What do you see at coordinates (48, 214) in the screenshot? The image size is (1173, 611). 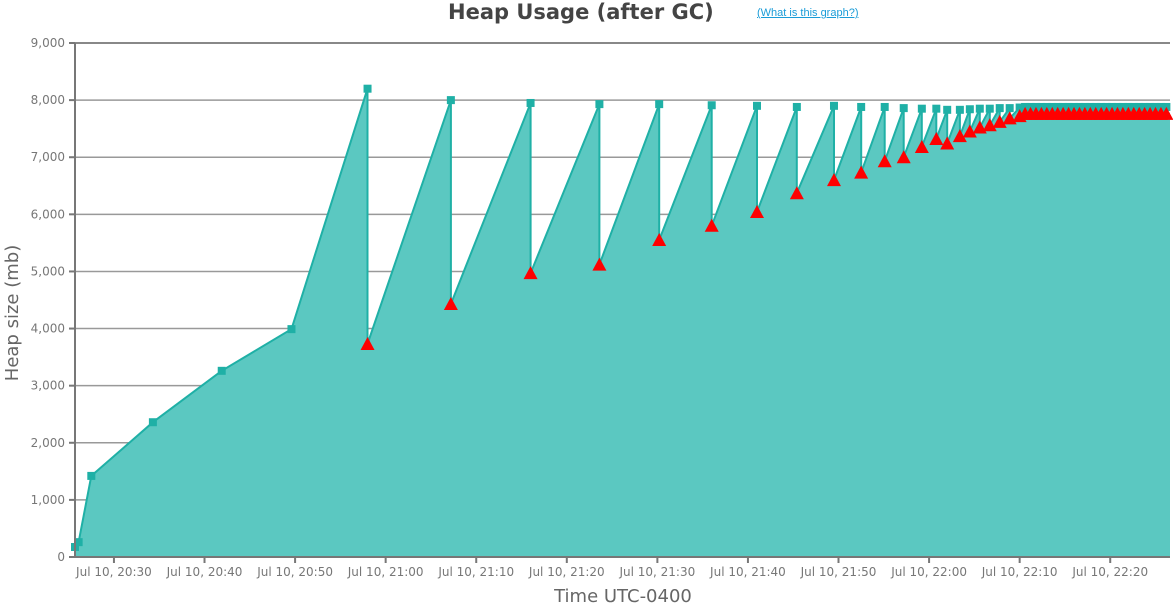 I see `y-tick-label: 6,000` at bounding box center [48, 214].